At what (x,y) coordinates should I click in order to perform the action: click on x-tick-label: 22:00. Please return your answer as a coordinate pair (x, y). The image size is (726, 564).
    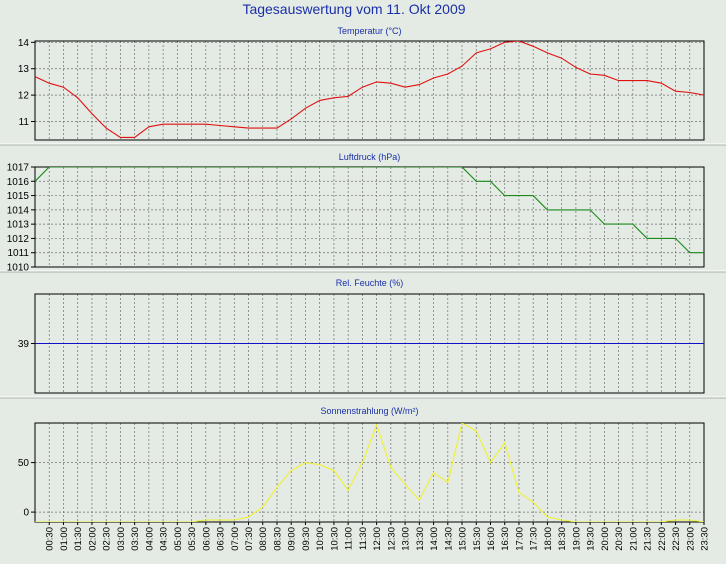
    Looking at the image, I should click on (662, 539).